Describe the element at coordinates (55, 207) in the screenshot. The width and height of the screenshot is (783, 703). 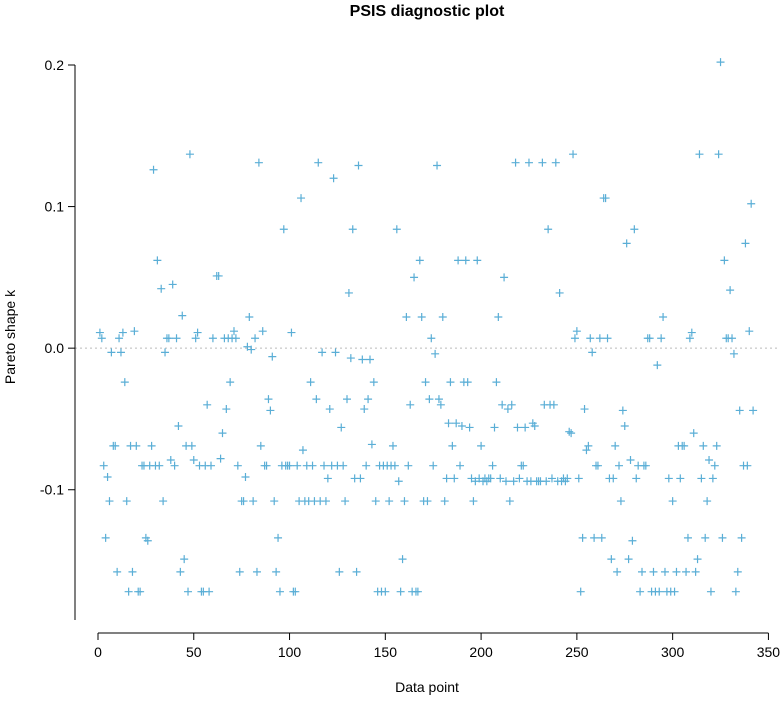
I see `y-tick-label: 0.1` at that location.